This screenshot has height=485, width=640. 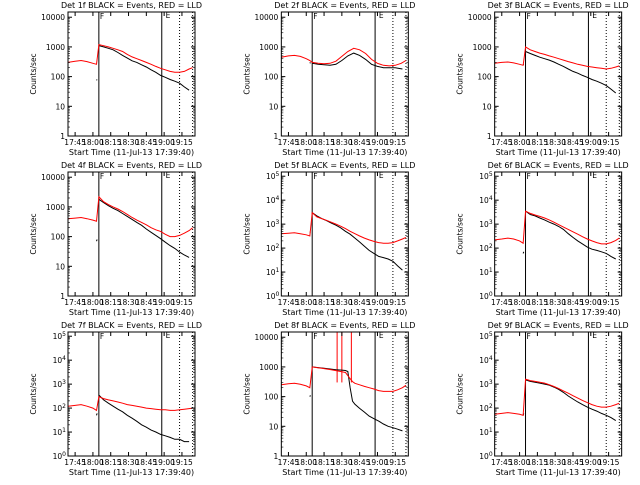 What do you see at coordinates (131, 165) in the screenshot?
I see `chart-title: Det 4f BLACK = Events, RED = LLD` at bounding box center [131, 165].